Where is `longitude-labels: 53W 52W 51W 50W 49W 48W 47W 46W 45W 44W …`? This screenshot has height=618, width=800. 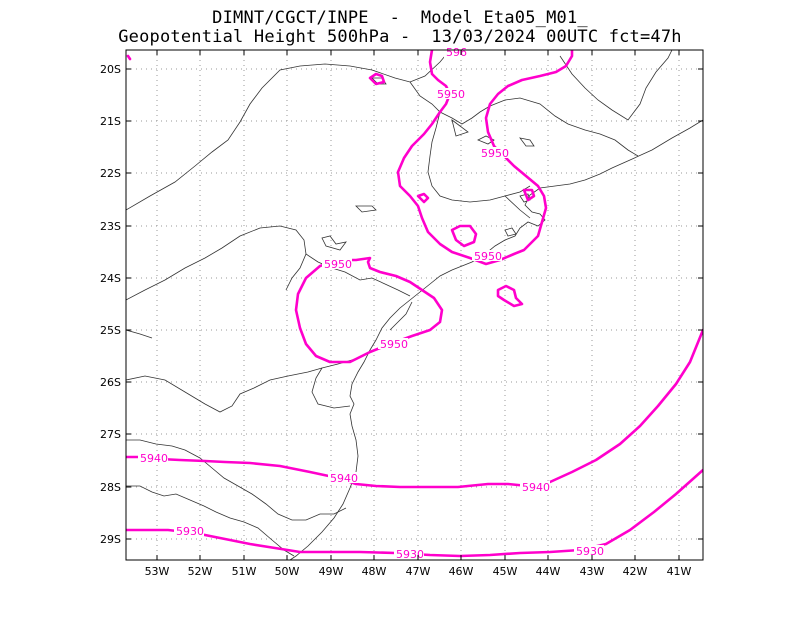 longitude-labels: 53W 52W 51W 50W 49W 48W 47W 46W 45W 44W … is located at coordinates (418, 571).